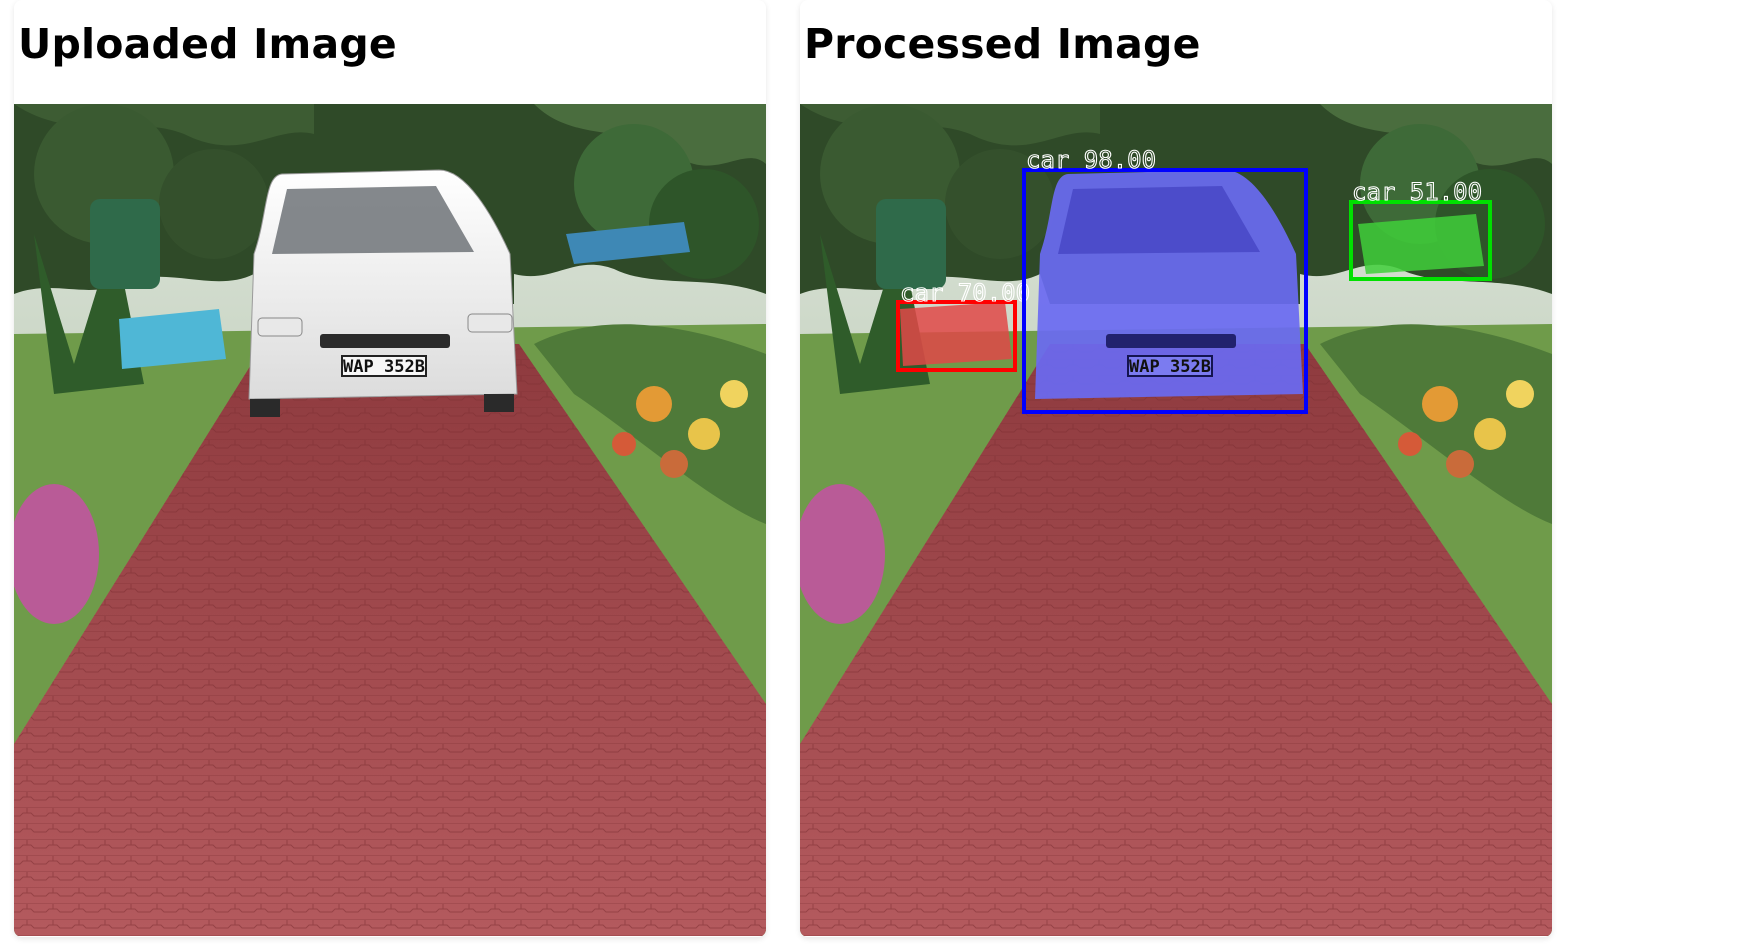  What do you see at coordinates (383, 293) in the screenshot?
I see `van: WAP 352B` at bounding box center [383, 293].